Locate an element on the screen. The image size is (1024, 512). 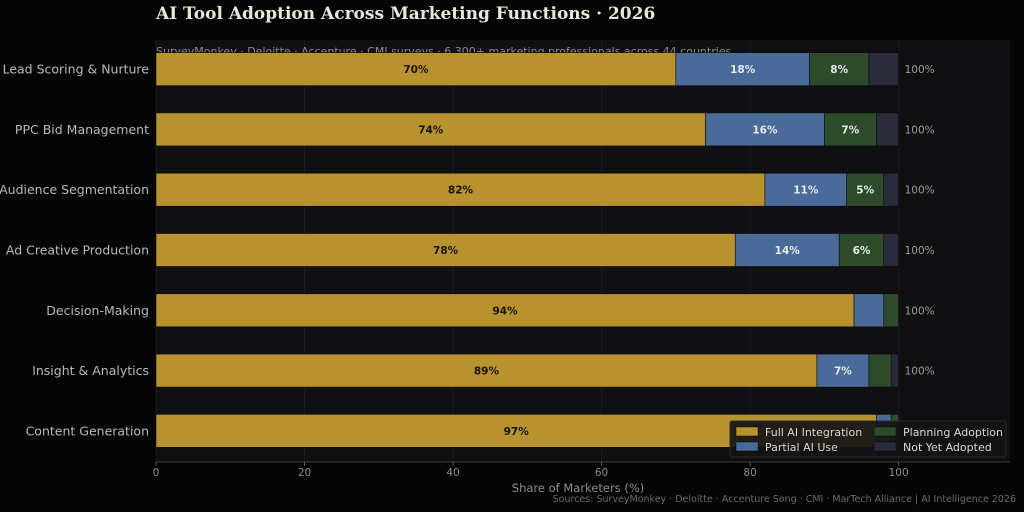
legend-box is located at coordinates (868, 439).